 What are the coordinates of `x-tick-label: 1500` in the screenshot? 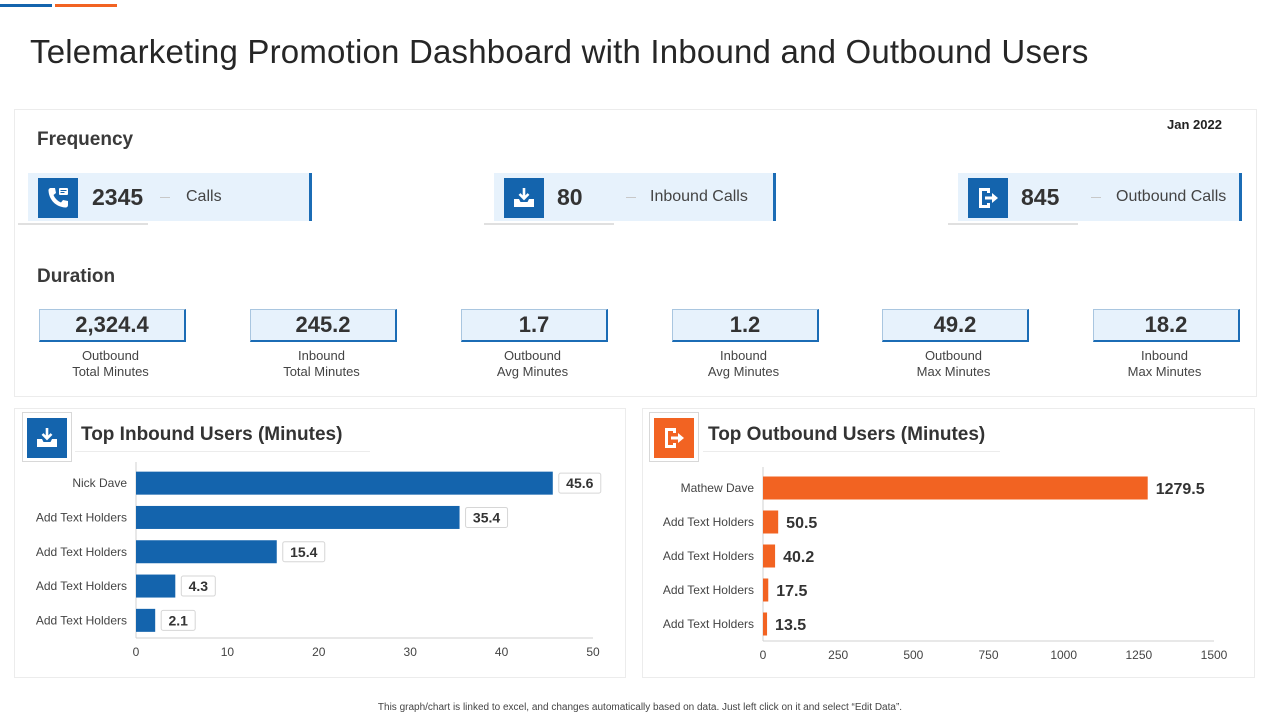 It's located at (1214, 655).